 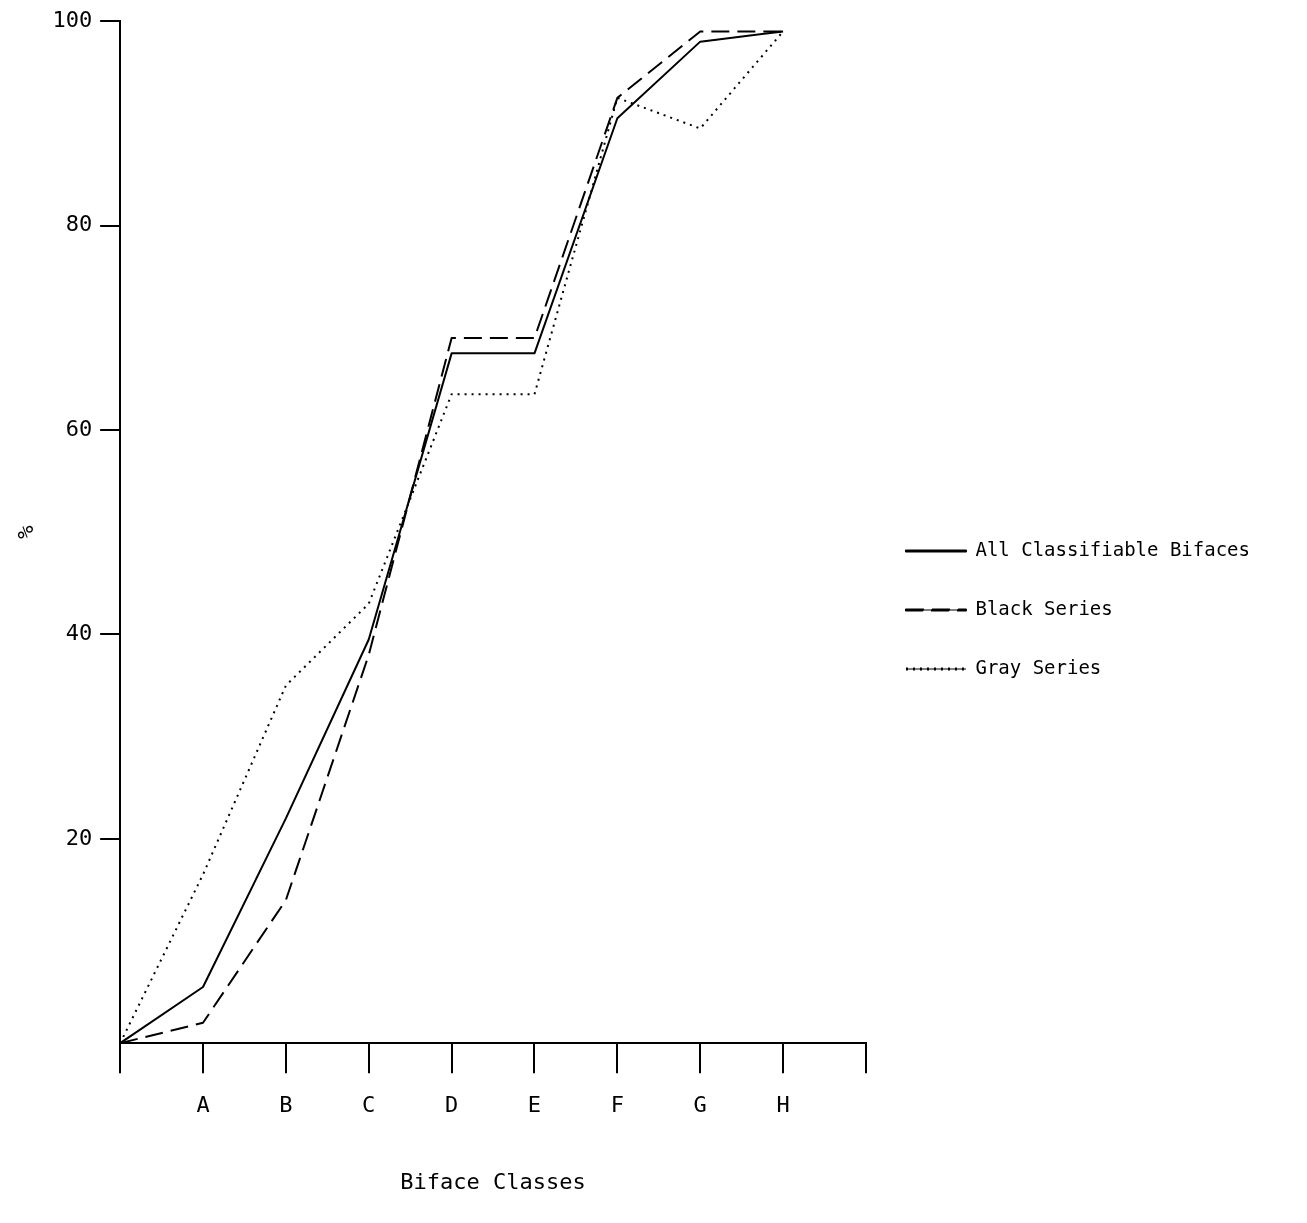 I want to click on y-axis-title: %, so click(x=25, y=532).